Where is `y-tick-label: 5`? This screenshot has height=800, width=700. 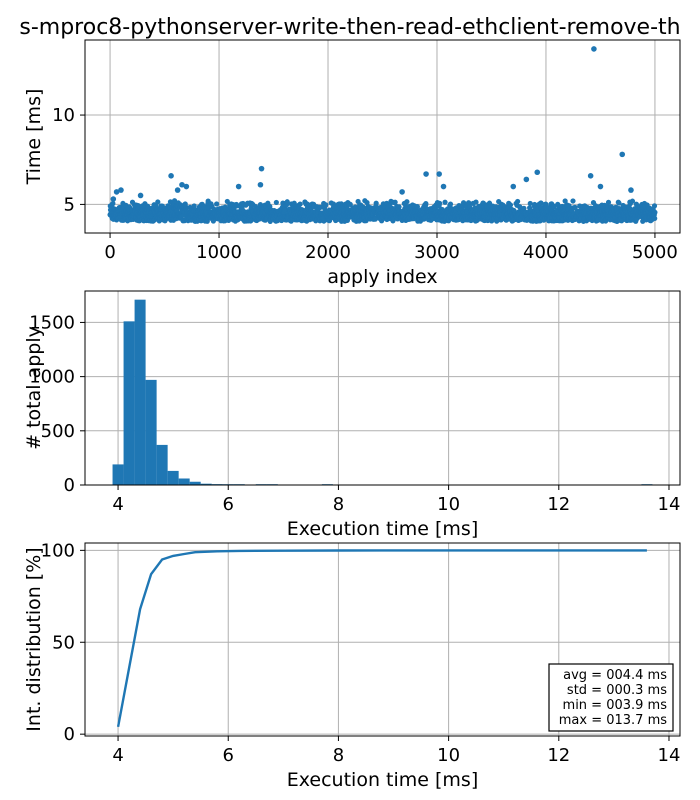 y-tick-label: 5 is located at coordinates (69, 204).